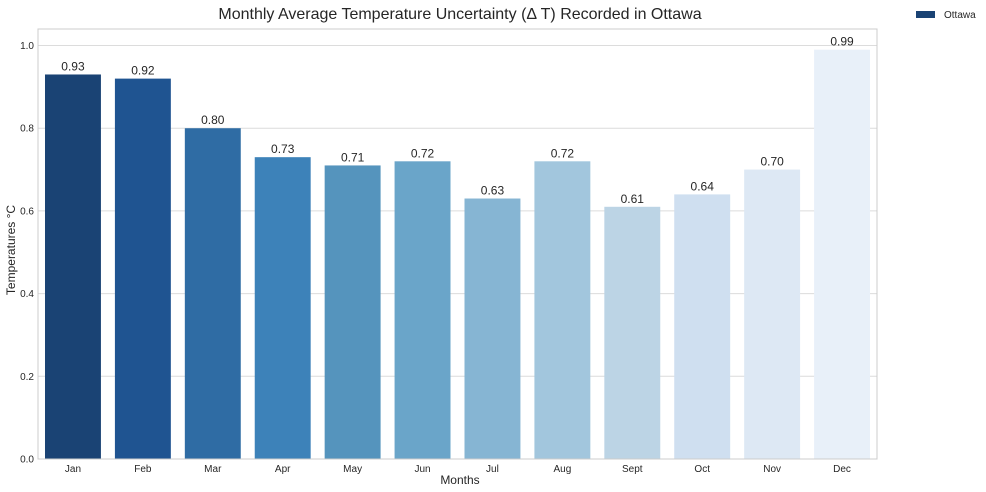 This screenshot has width=986, height=492. Describe the element at coordinates (772, 469) in the screenshot. I see `x-tick-label: Nov` at that location.